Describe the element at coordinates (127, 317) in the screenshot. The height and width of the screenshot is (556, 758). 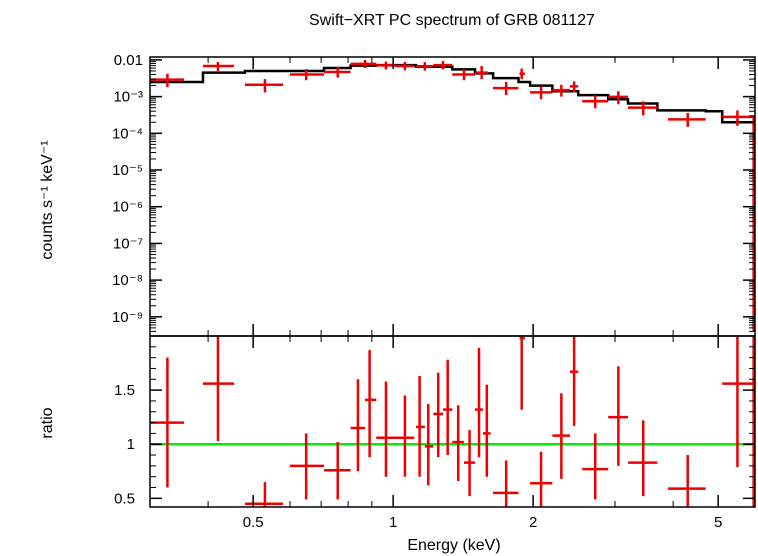
I see `spectrum-y-tick-label: 10⁻⁹` at that location.